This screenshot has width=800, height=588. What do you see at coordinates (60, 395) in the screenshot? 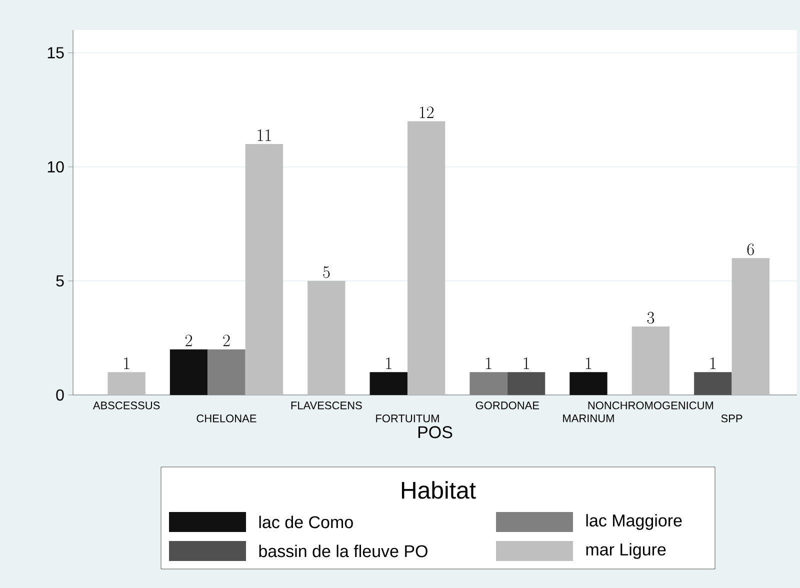
I see `y-tick-label: 0` at bounding box center [60, 395].